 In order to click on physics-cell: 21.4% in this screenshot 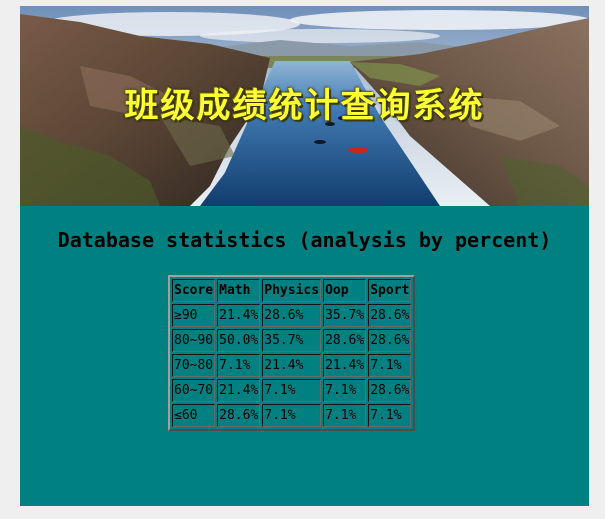, I will do `click(292, 365)`.